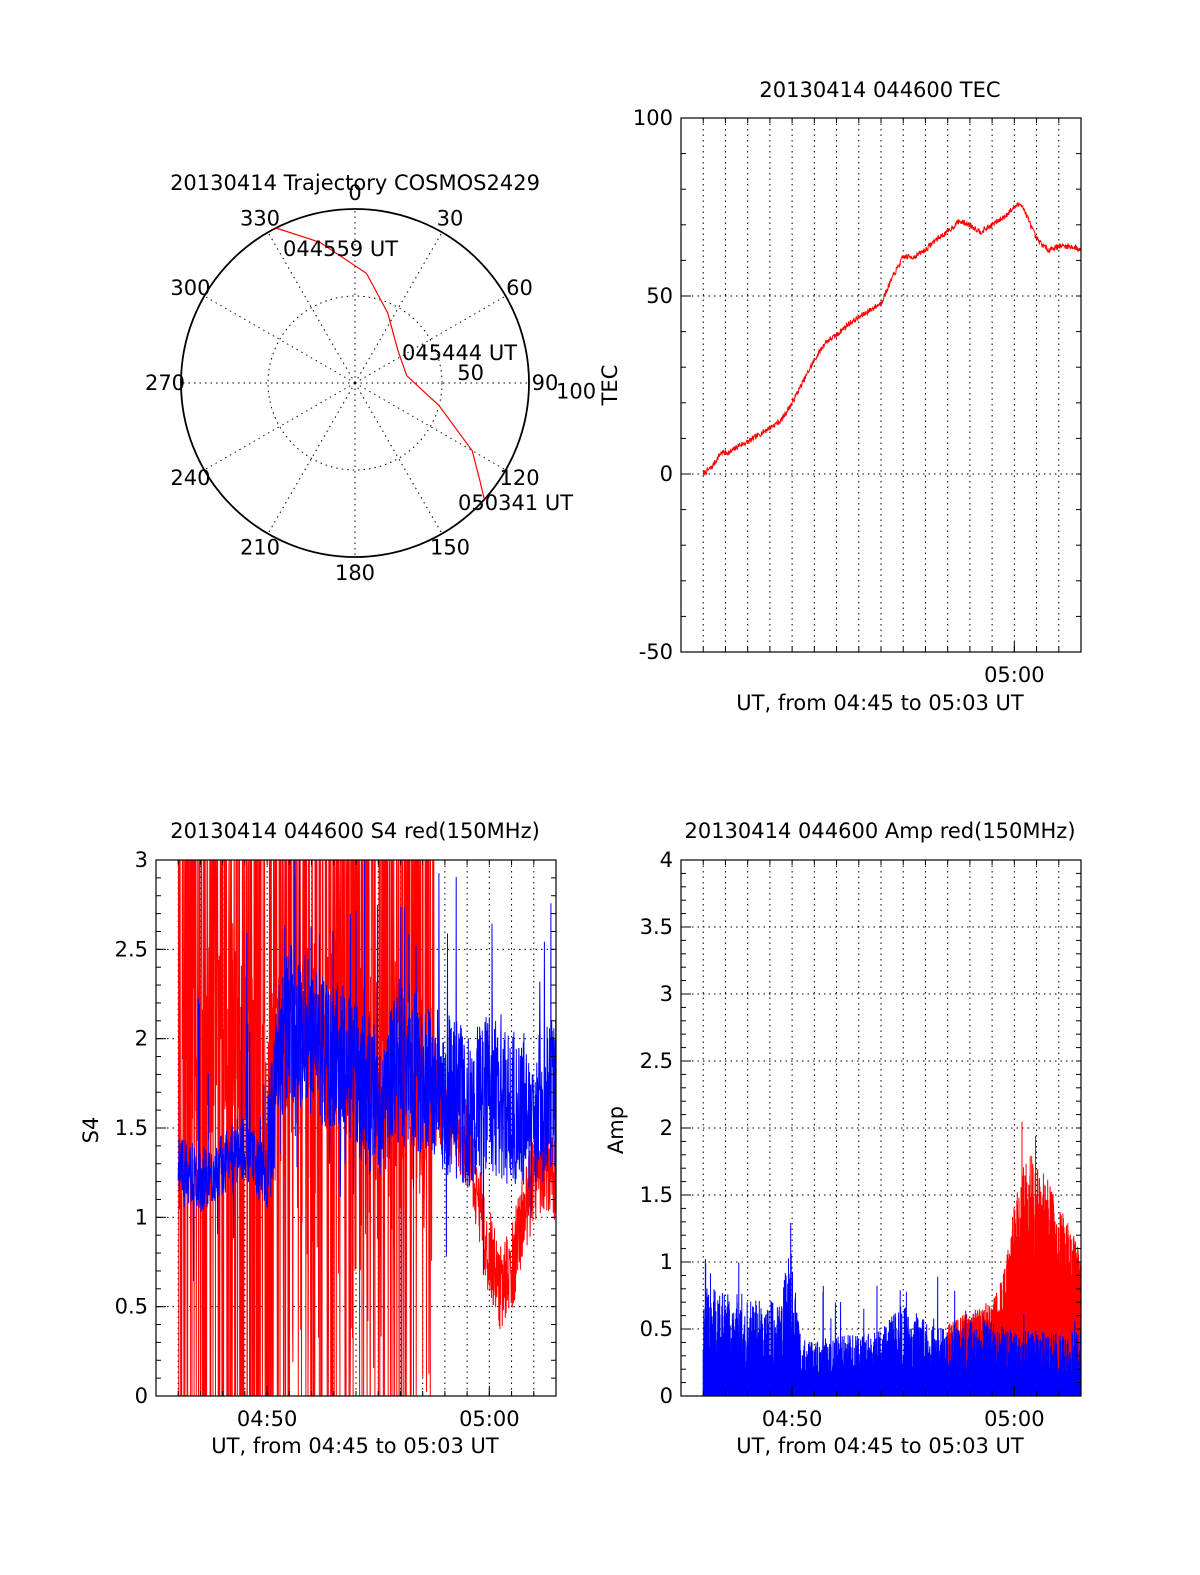 This screenshot has height=1575, width=1200. What do you see at coordinates (792, 1419) in the screenshot?
I see `amp-x-tick-label: 04:50` at bounding box center [792, 1419].